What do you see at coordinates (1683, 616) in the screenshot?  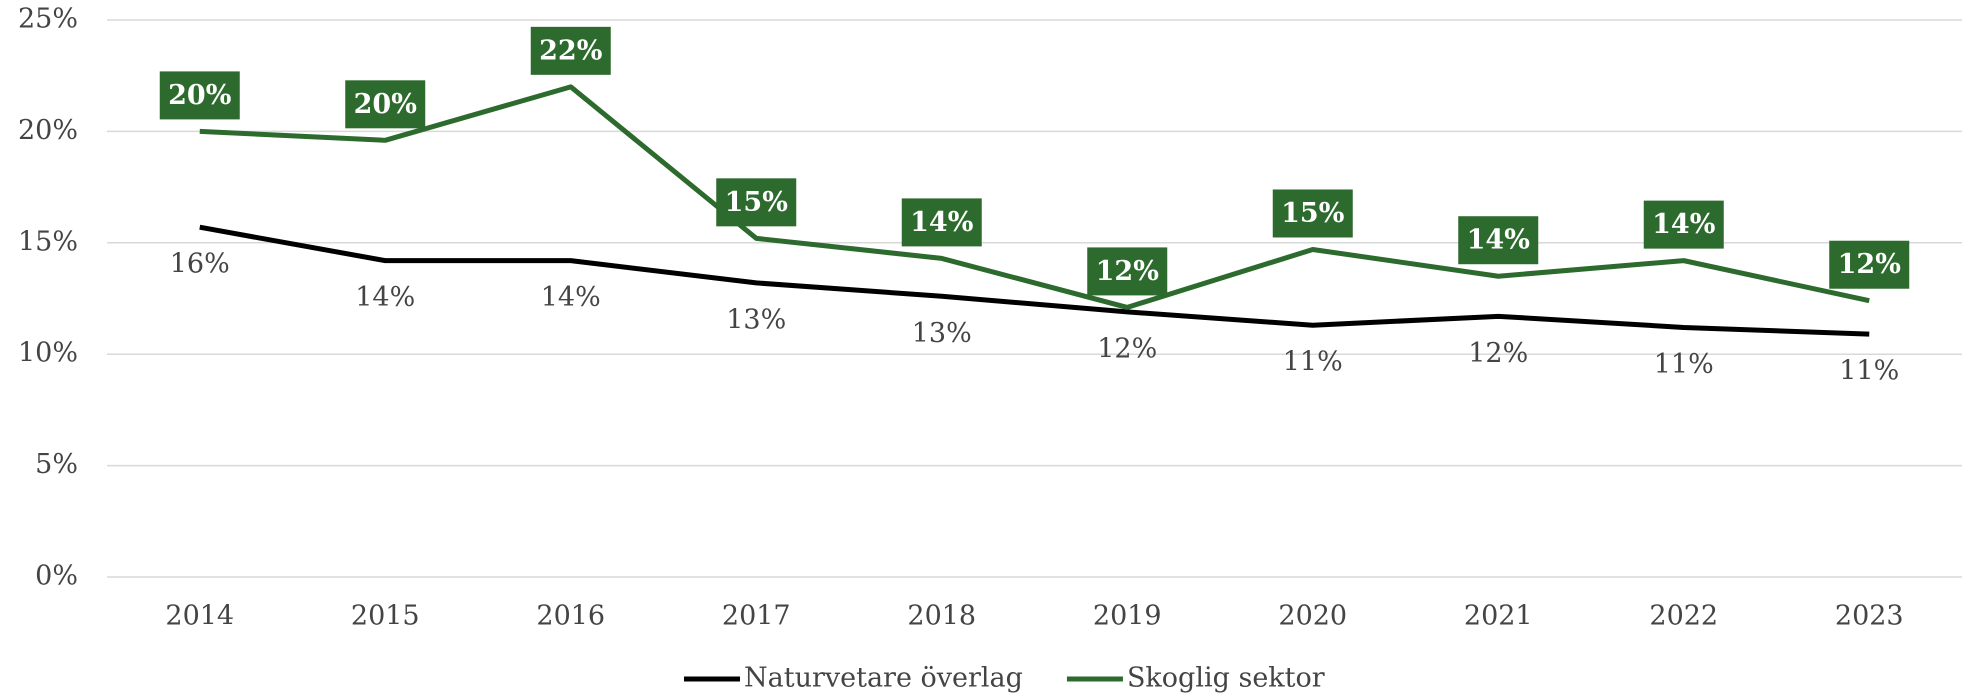 I see `x-tick-label: 2022` at bounding box center [1683, 616].